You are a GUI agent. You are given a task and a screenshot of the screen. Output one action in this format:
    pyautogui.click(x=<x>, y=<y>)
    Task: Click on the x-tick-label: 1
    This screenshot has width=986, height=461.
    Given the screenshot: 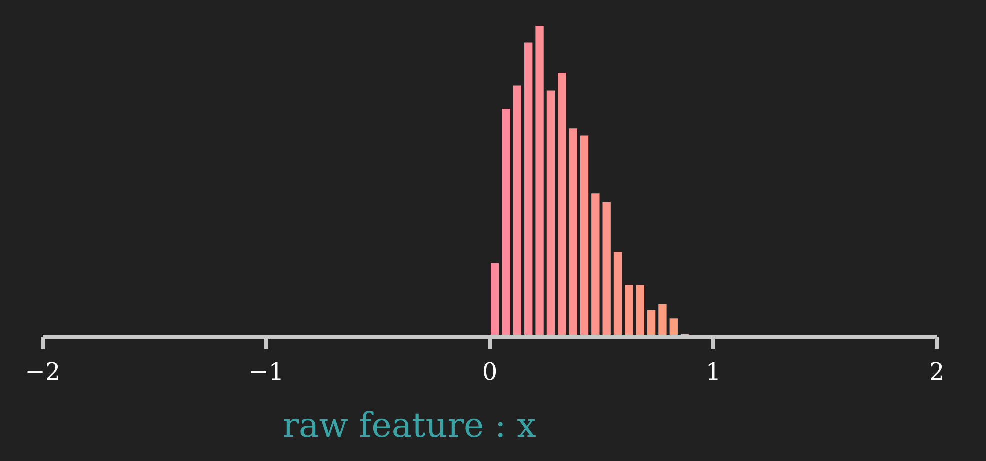 What is the action you would take?
    pyautogui.click(x=714, y=372)
    